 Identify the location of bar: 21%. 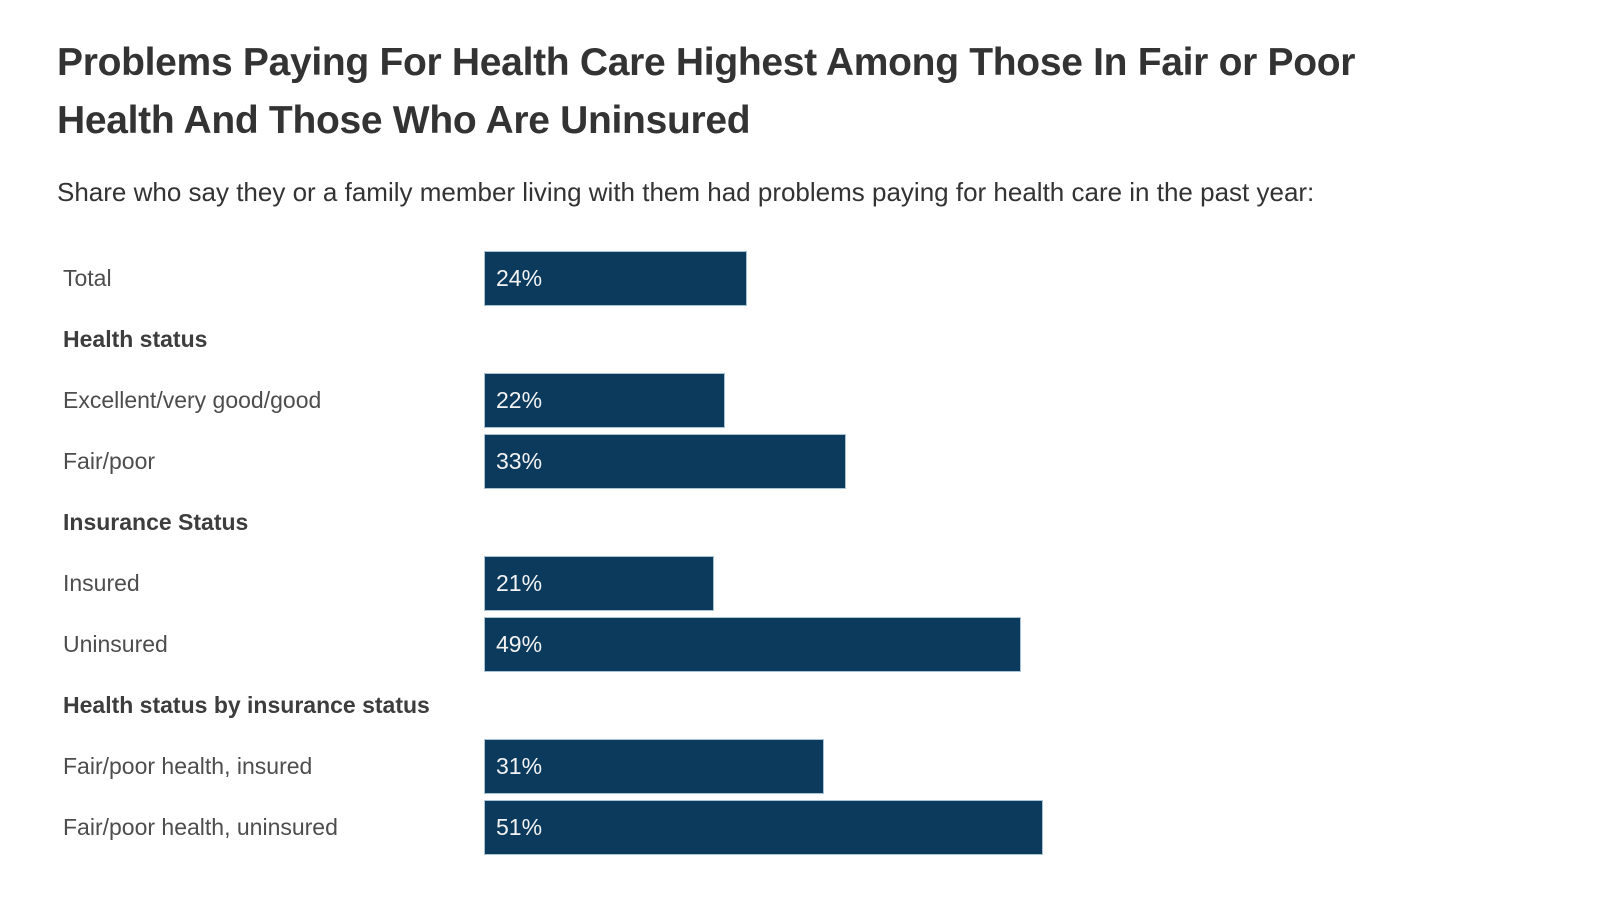
(599, 583).